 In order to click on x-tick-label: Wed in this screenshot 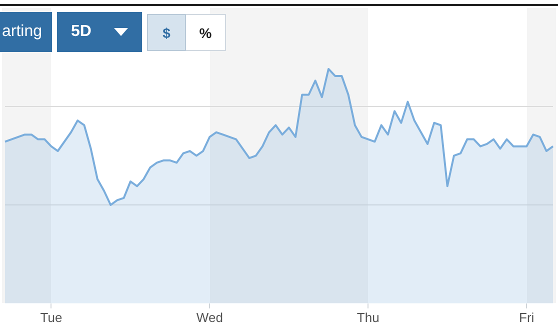, I will do `click(209, 317)`.